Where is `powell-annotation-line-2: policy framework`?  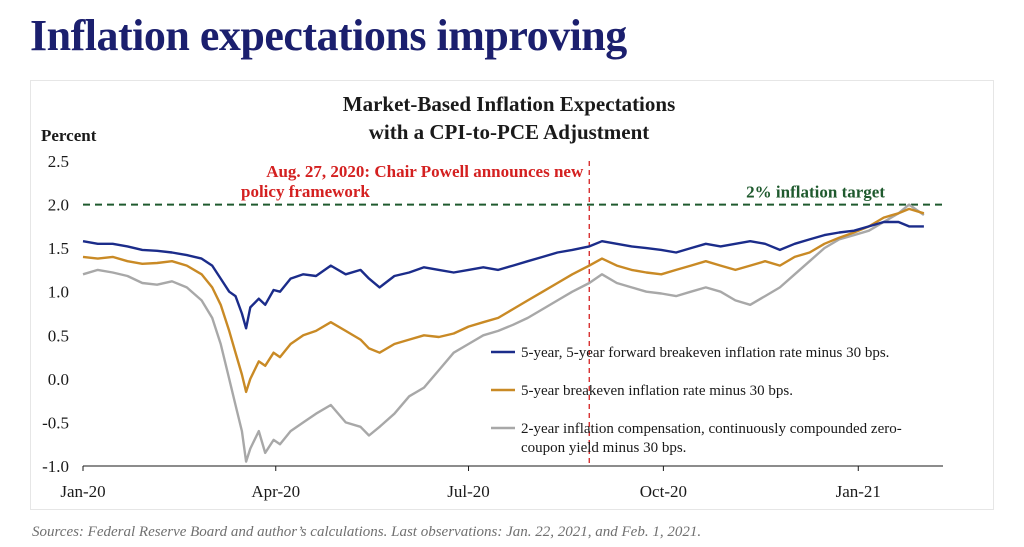 powell-annotation-line-2: policy framework is located at coordinates (305, 191).